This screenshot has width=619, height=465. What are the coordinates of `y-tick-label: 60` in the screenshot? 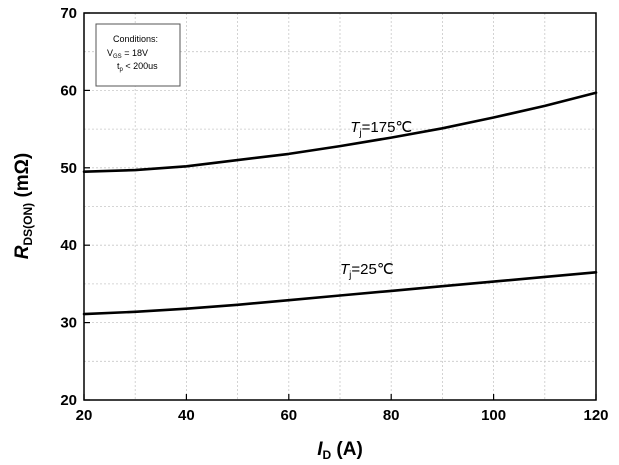 It's located at (68, 90).